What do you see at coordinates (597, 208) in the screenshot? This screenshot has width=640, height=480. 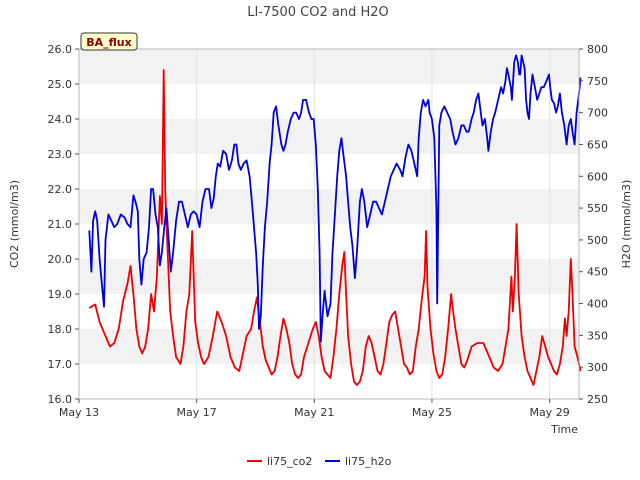 I see `y-tick-label-right: 550` at bounding box center [597, 208].